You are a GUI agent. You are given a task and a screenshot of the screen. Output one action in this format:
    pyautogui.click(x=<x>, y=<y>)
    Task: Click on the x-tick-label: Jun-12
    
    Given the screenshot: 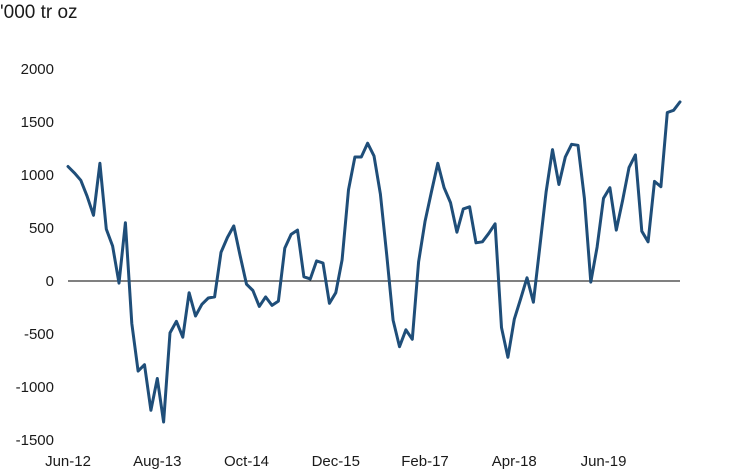 What is the action you would take?
    pyautogui.click(x=68, y=461)
    